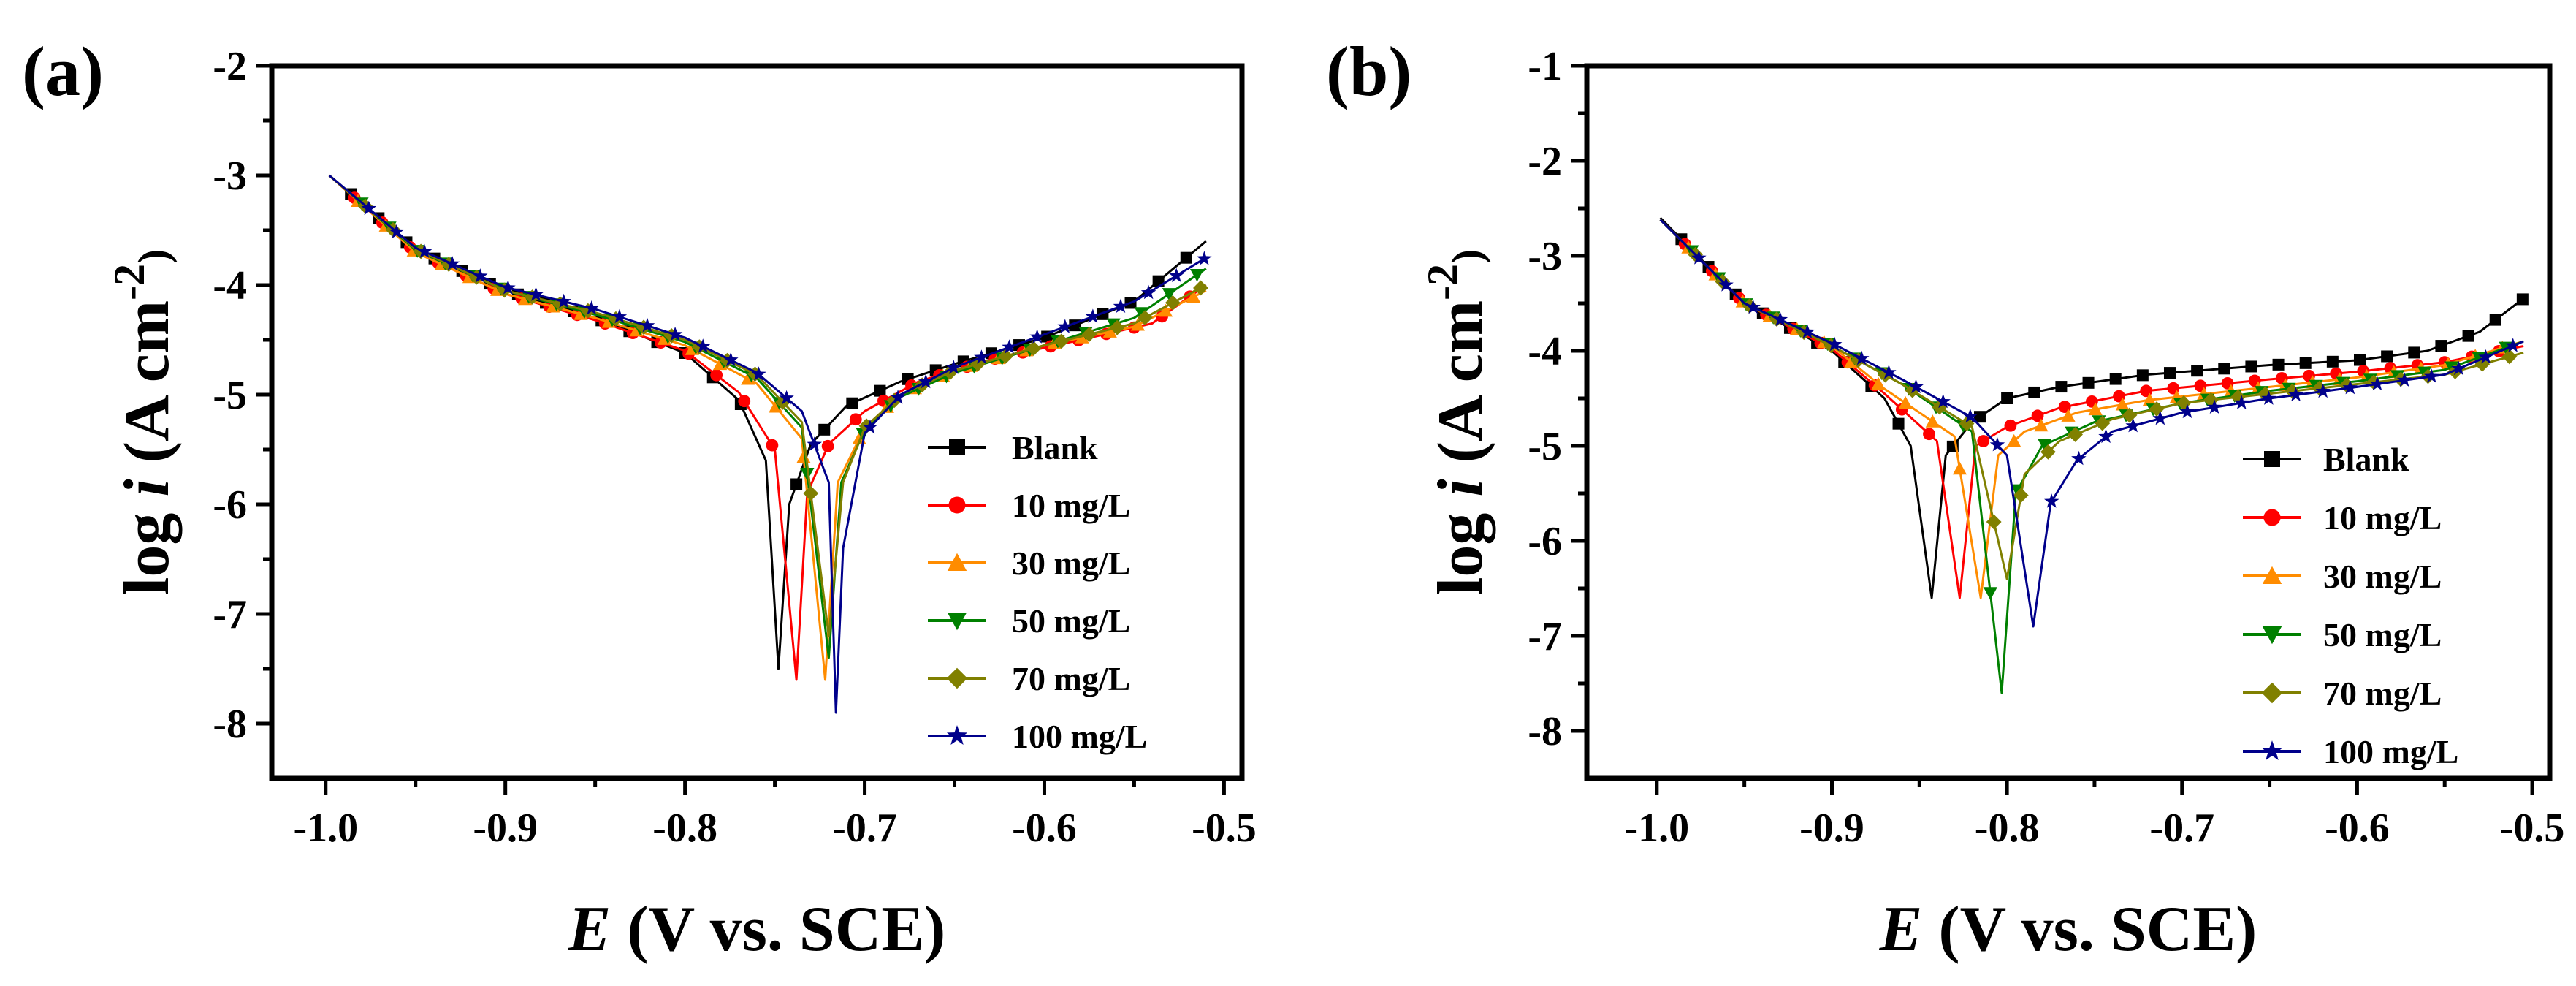 The image size is (2576, 986). Describe the element at coordinates (1055, 447) in the screenshot. I see `legend-label: Blank` at that location.